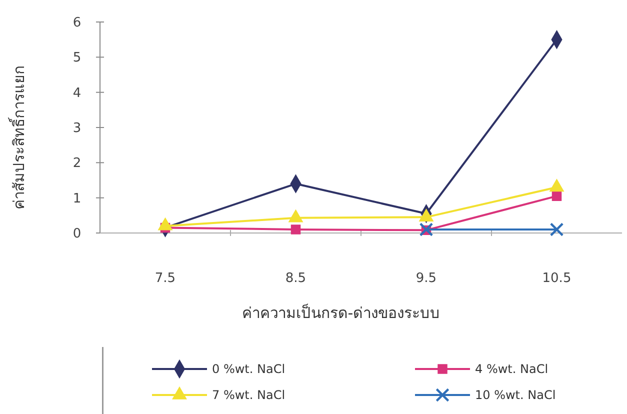 Image resolution: width=627 pixels, height=414 pixels. I want to click on x-tick-label: 8.5, so click(295, 278).